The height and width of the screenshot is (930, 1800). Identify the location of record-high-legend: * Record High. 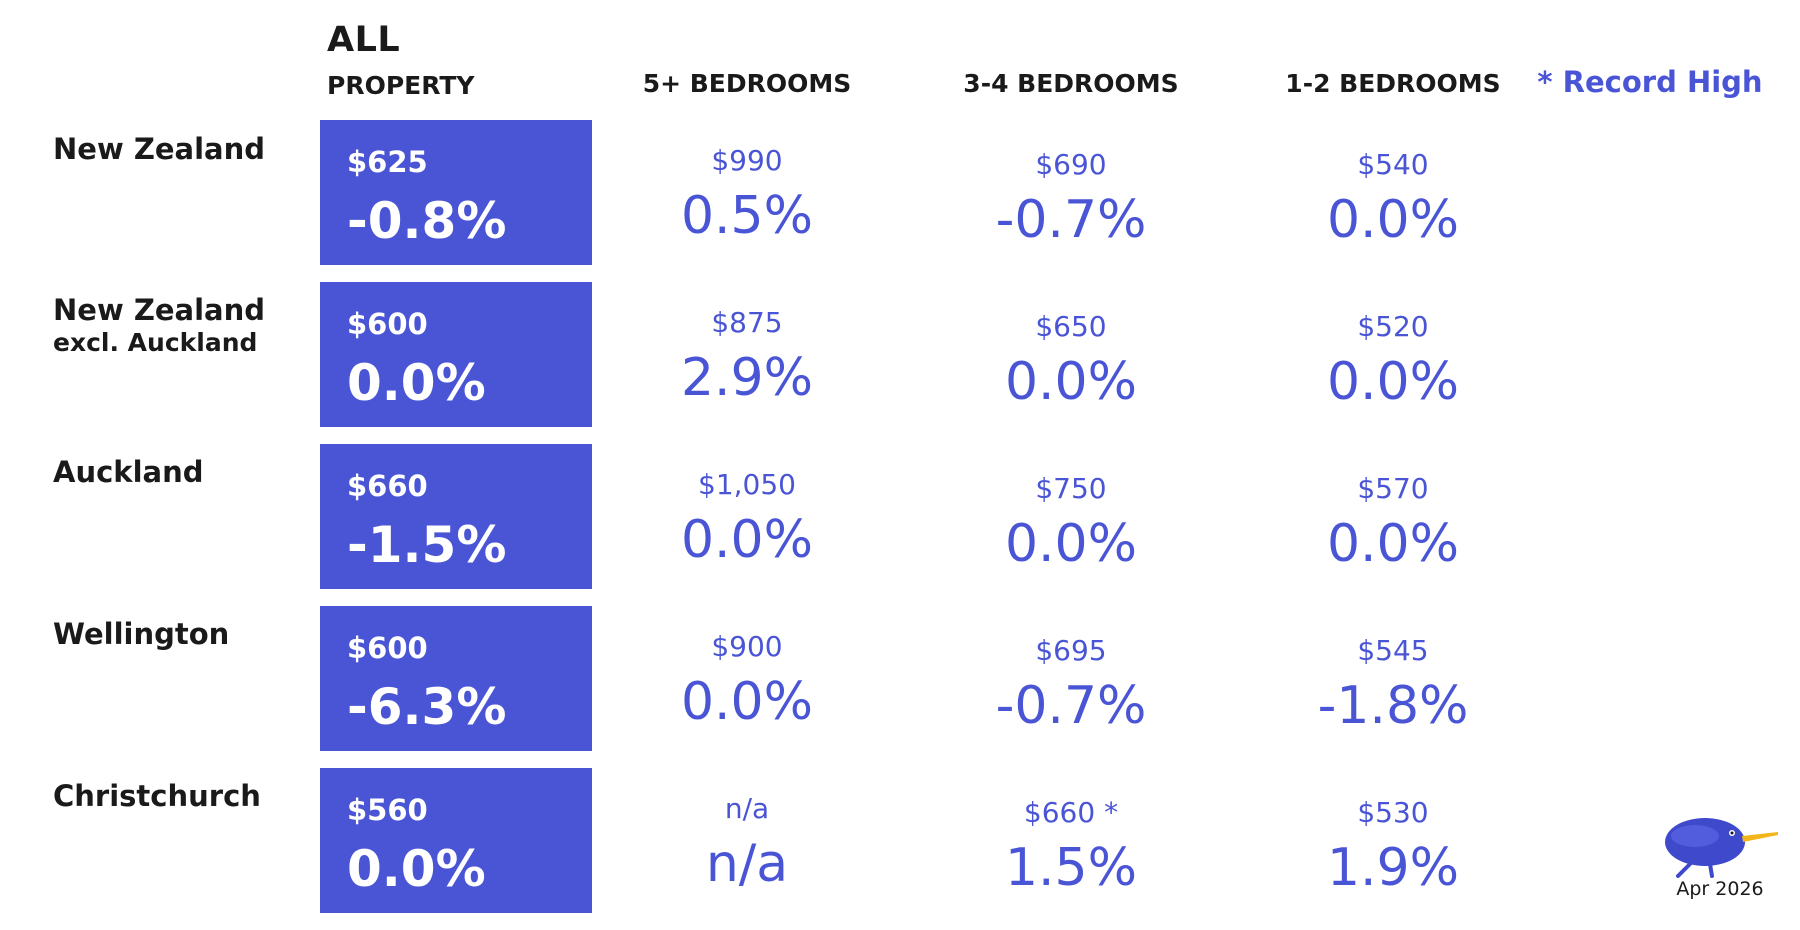
(1650, 82).